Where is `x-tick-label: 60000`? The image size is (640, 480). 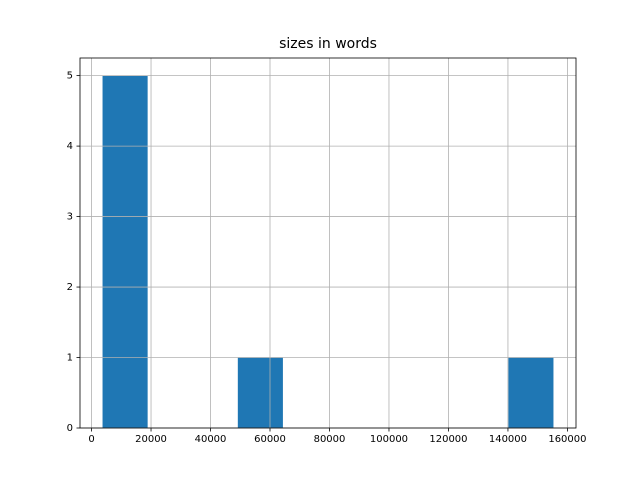 x-tick-label: 60000 is located at coordinates (270, 439).